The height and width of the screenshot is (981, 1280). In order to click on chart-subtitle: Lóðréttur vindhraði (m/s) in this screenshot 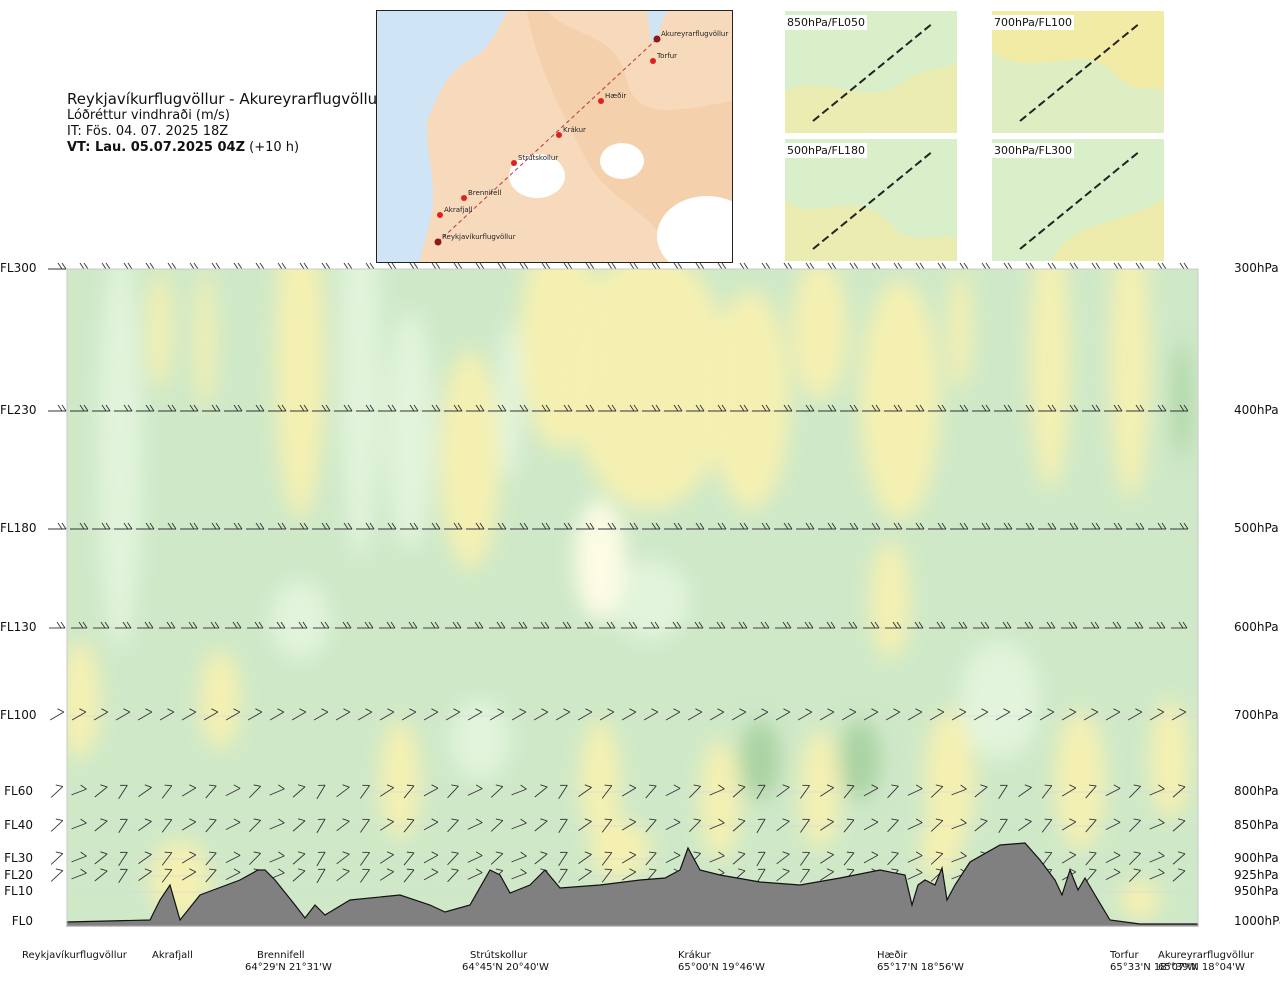, I will do `click(148, 115)`.